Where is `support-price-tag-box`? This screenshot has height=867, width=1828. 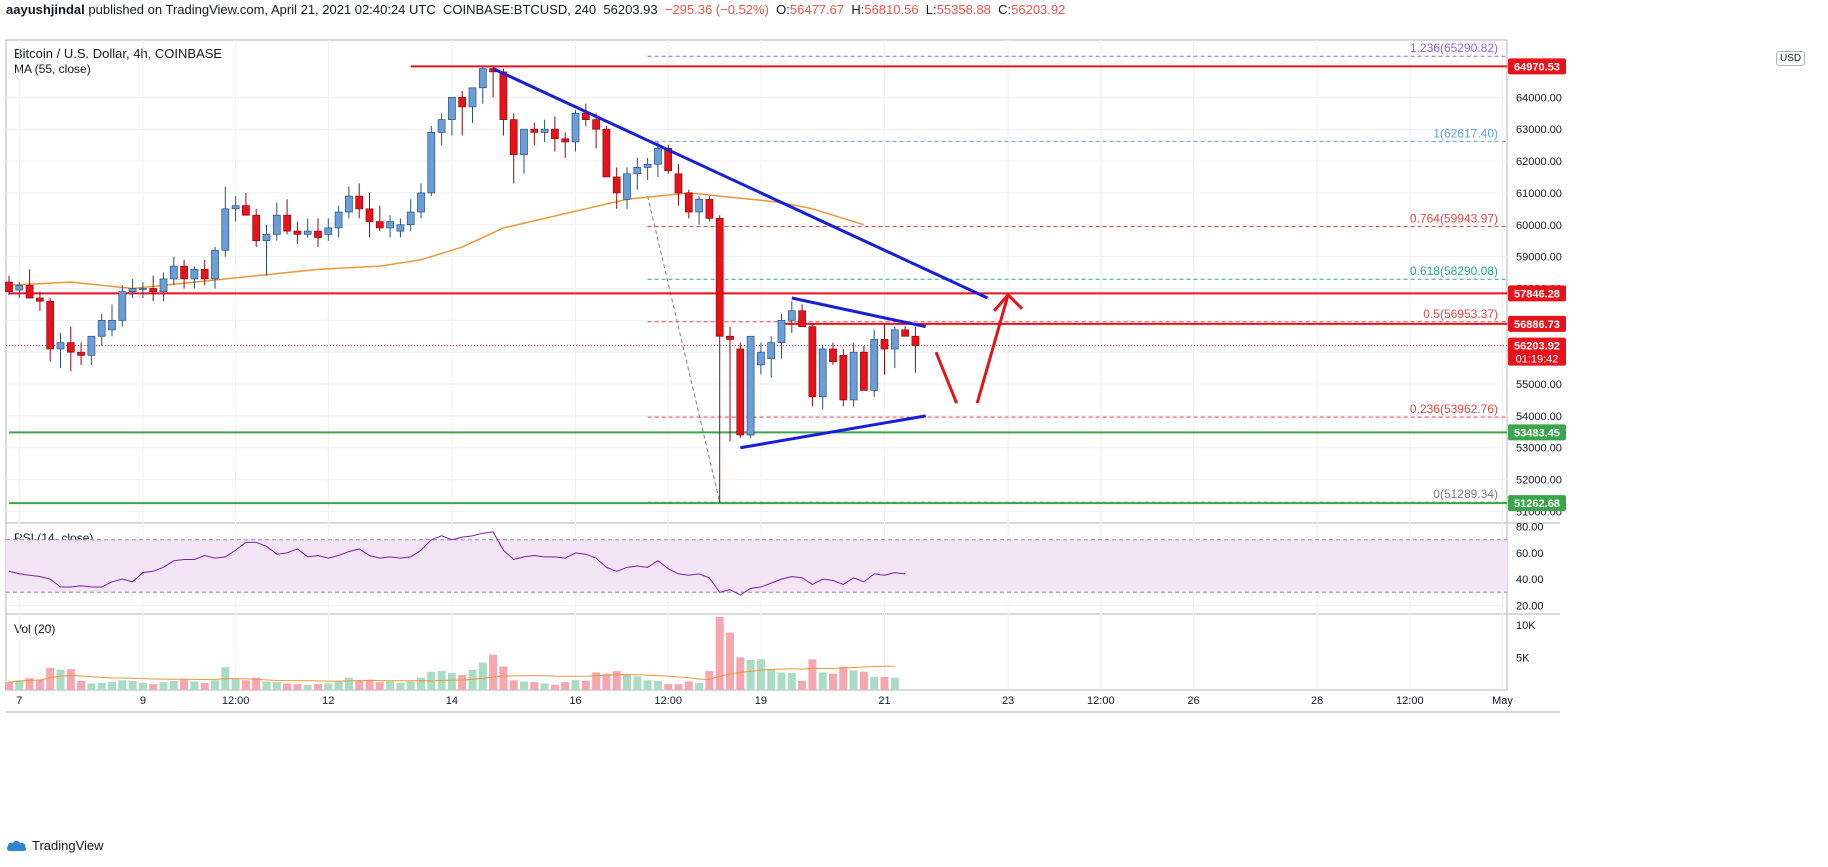 support-price-tag-box is located at coordinates (1537, 503).